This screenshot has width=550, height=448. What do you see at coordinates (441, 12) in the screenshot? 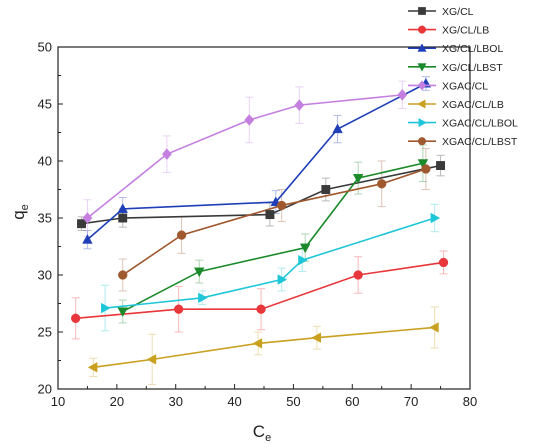
I see `legend-entry-xg-cl: XG/CL` at bounding box center [441, 12].